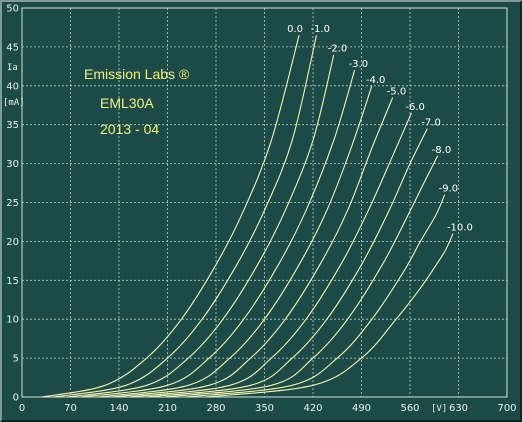 This screenshot has height=422, width=522. What do you see at coordinates (320, 29) in the screenshot?
I see `curve-label: -1.0` at bounding box center [320, 29].